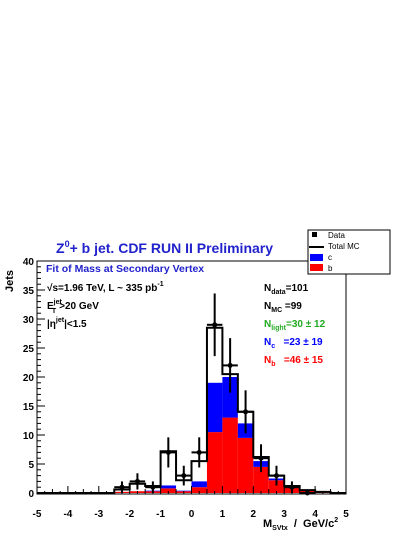 This screenshot has height=537, width=415. I want to click on x-axis-label: MSVtx / GeV/c2, so click(300, 524).